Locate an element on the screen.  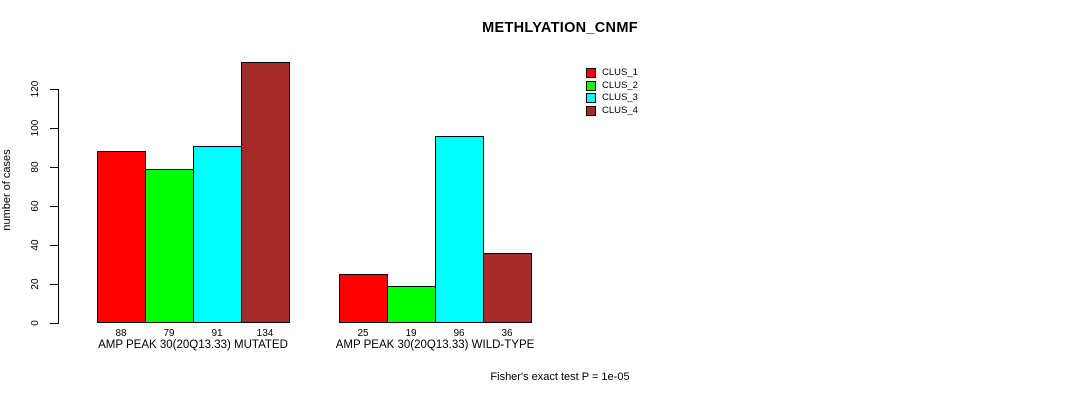
bar-value-label: 19 is located at coordinates (411, 333).